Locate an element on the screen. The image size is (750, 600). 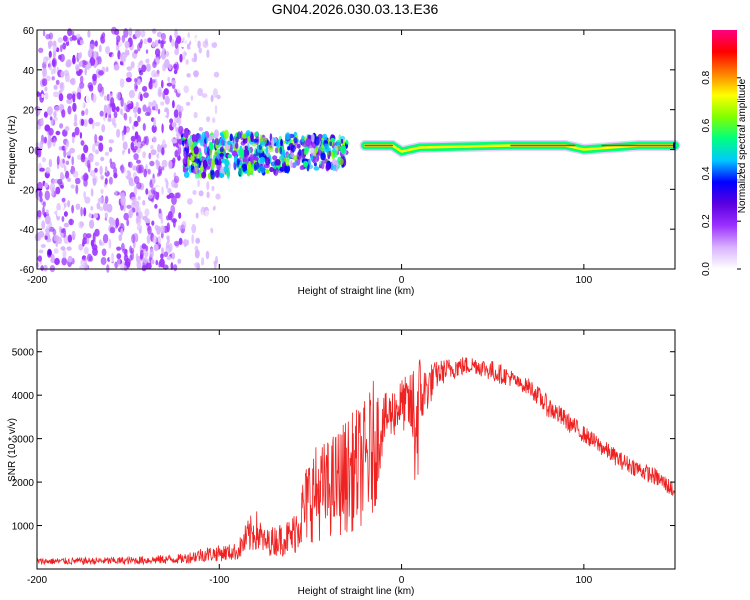
chart-title: GN04.2026.030.03.13.E36 is located at coordinates (355, 9).